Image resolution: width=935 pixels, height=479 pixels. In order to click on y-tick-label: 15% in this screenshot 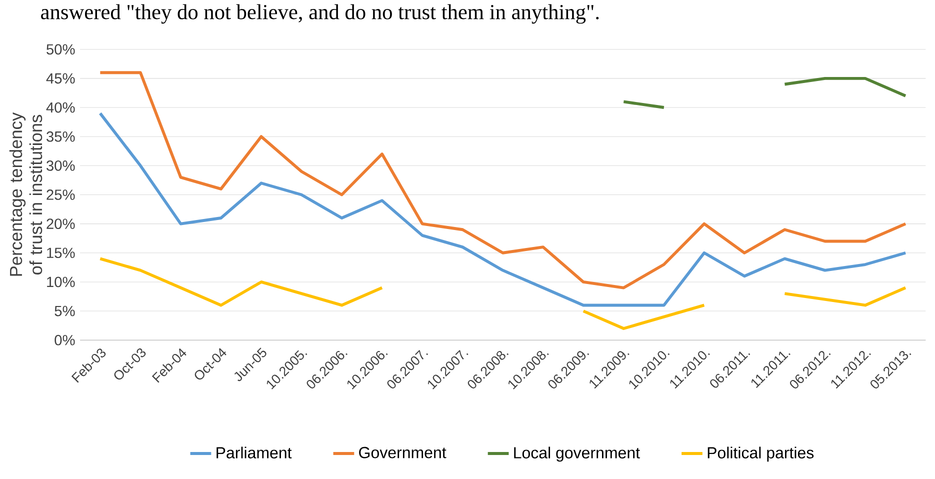, I will do `click(61, 253)`.